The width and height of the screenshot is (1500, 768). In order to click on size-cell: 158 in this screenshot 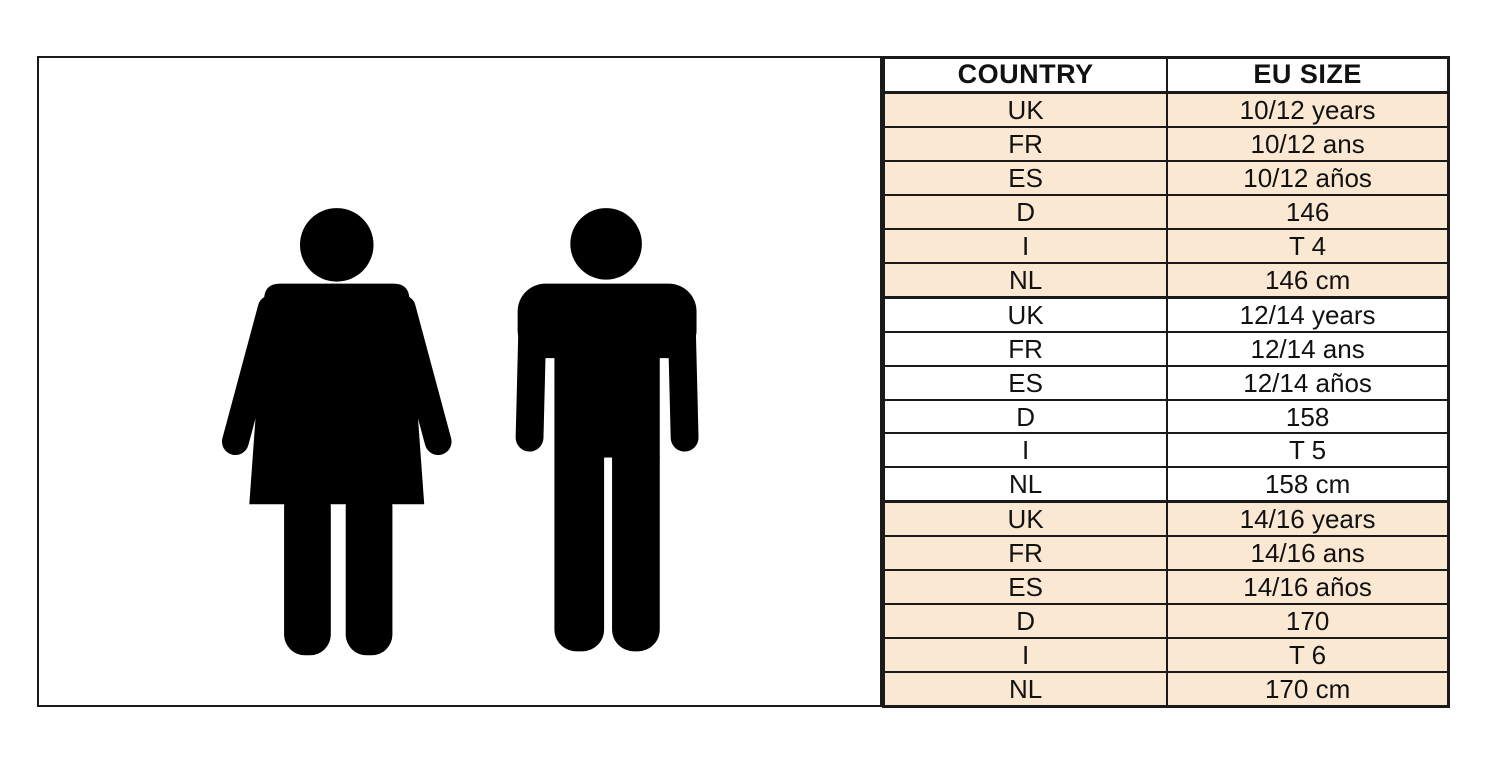, I will do `click(1307, 416)`.